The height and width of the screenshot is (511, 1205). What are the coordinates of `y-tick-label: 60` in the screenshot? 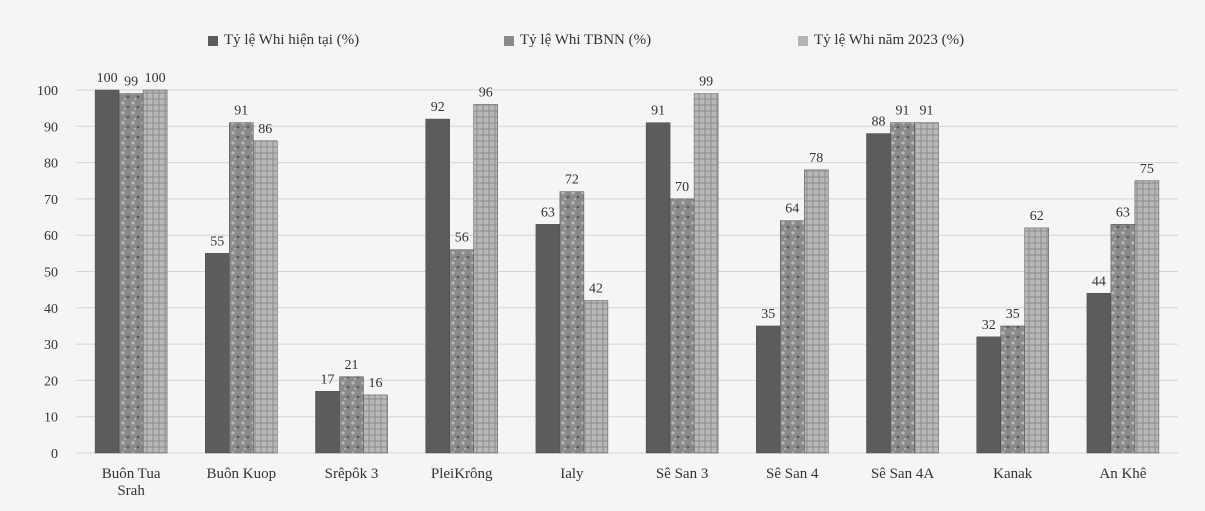 It's located at (51, 236).